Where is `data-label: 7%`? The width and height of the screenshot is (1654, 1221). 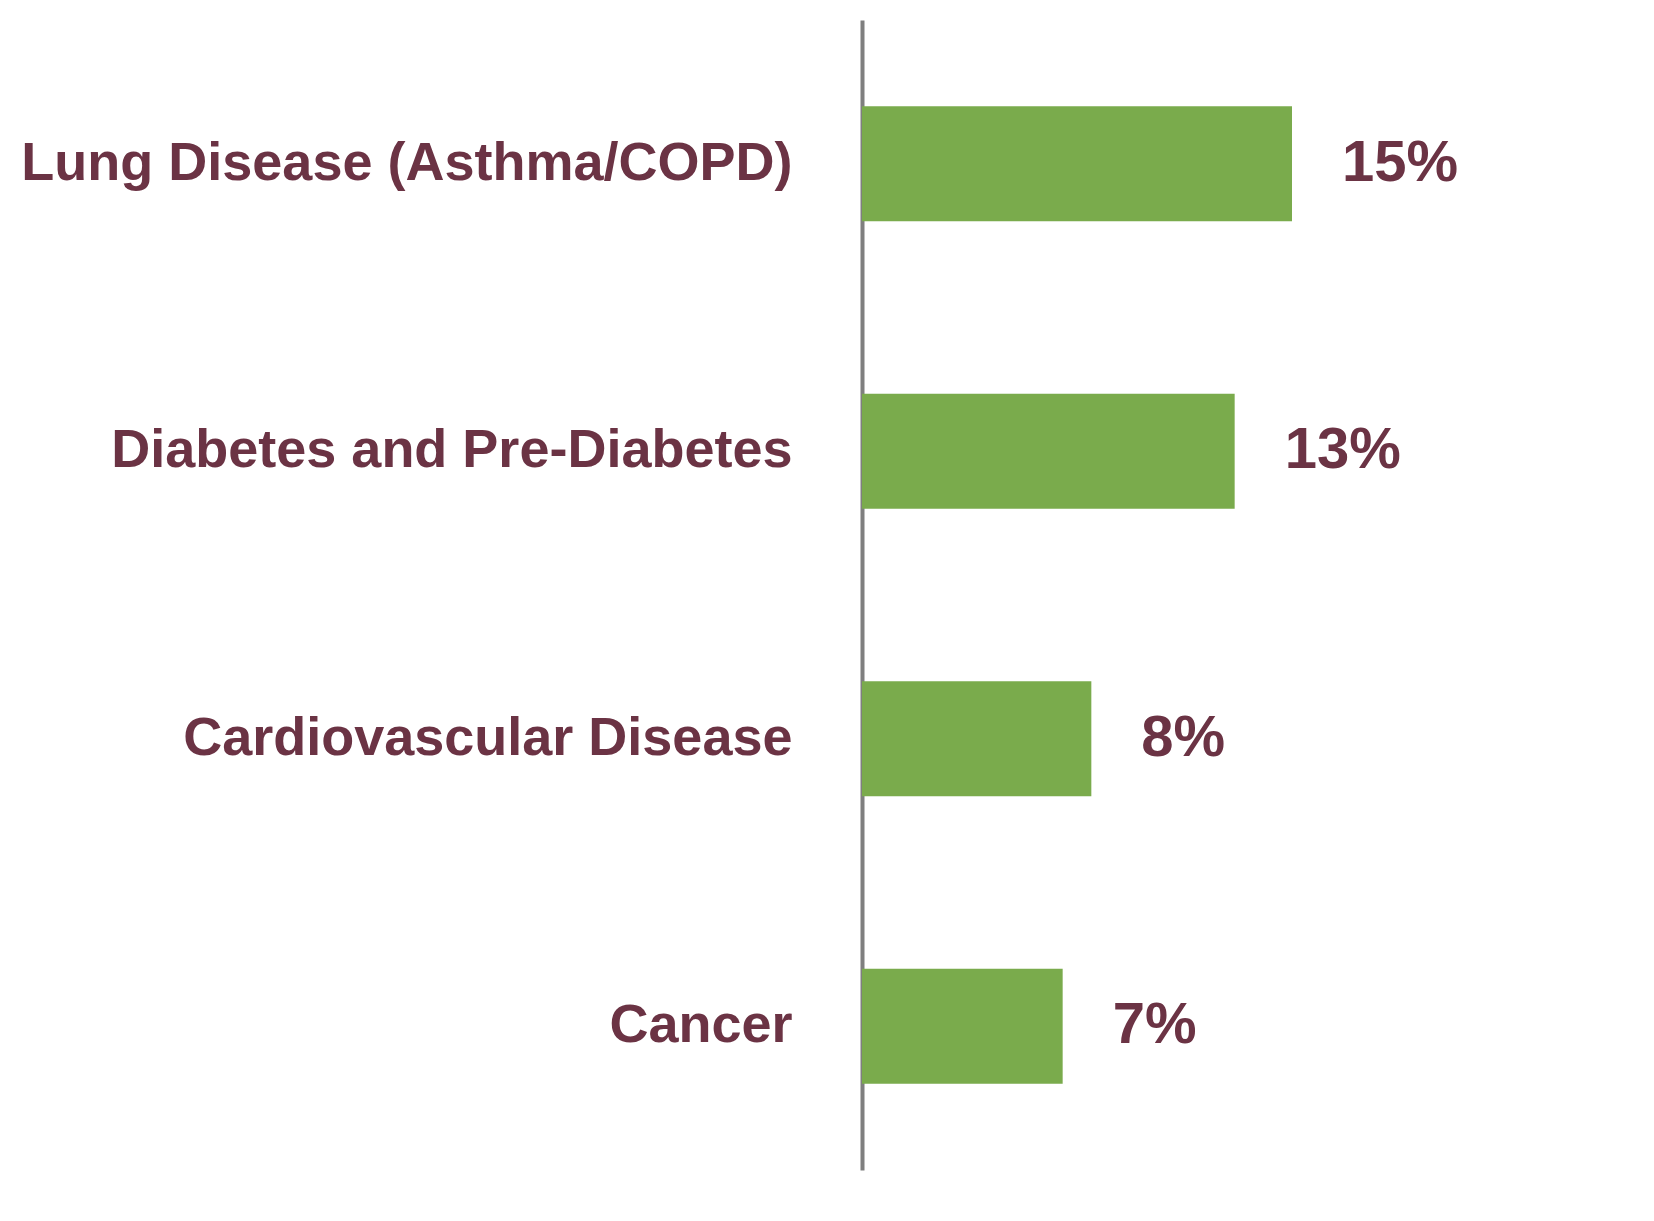
data-label: 7% is located at coordinates (1154, 1023).